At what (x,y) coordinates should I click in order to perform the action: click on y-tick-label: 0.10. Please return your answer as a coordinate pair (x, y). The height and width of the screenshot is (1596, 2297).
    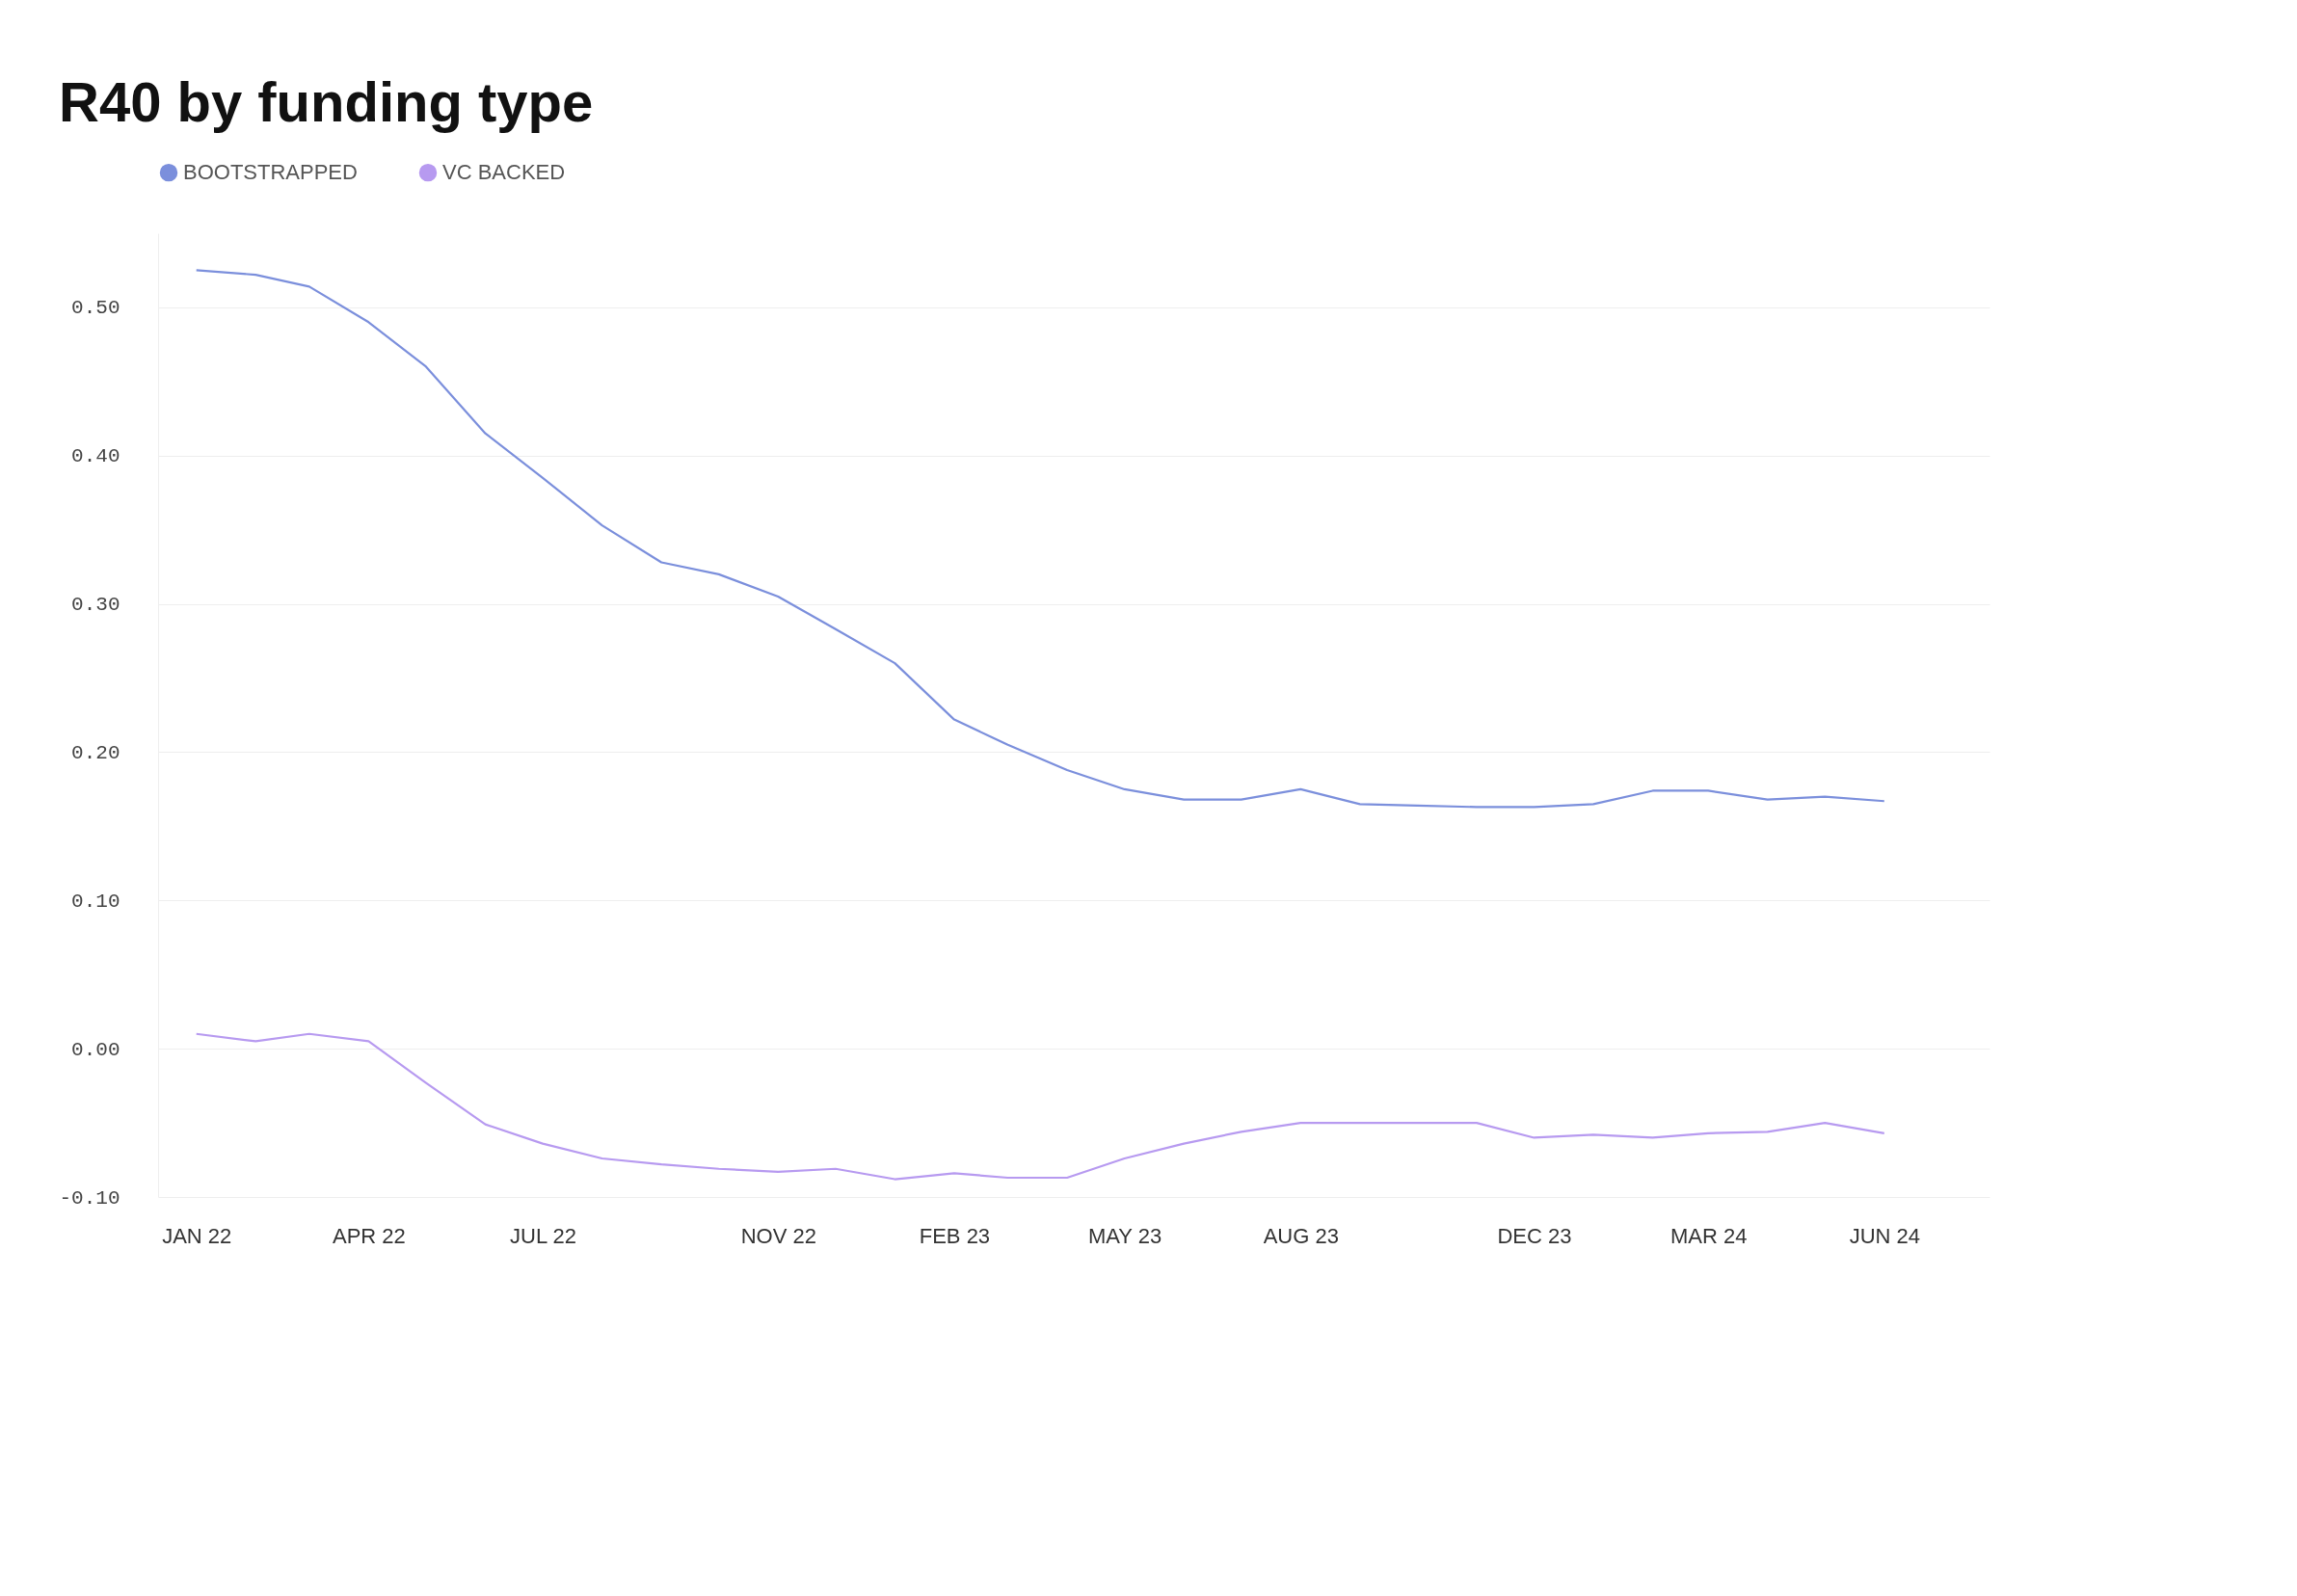
    Looking at the image, I should click on (95, 901).